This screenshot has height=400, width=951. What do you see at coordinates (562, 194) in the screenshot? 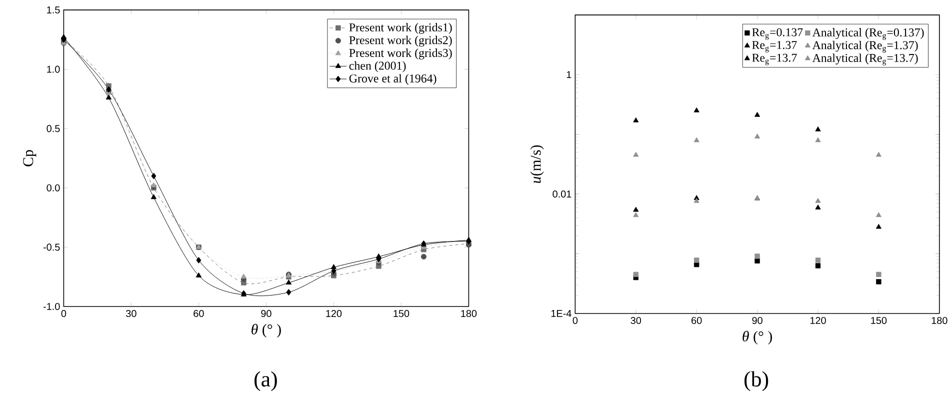
I see `y-tick-label: 0.01` at bounding box center [562, 194].